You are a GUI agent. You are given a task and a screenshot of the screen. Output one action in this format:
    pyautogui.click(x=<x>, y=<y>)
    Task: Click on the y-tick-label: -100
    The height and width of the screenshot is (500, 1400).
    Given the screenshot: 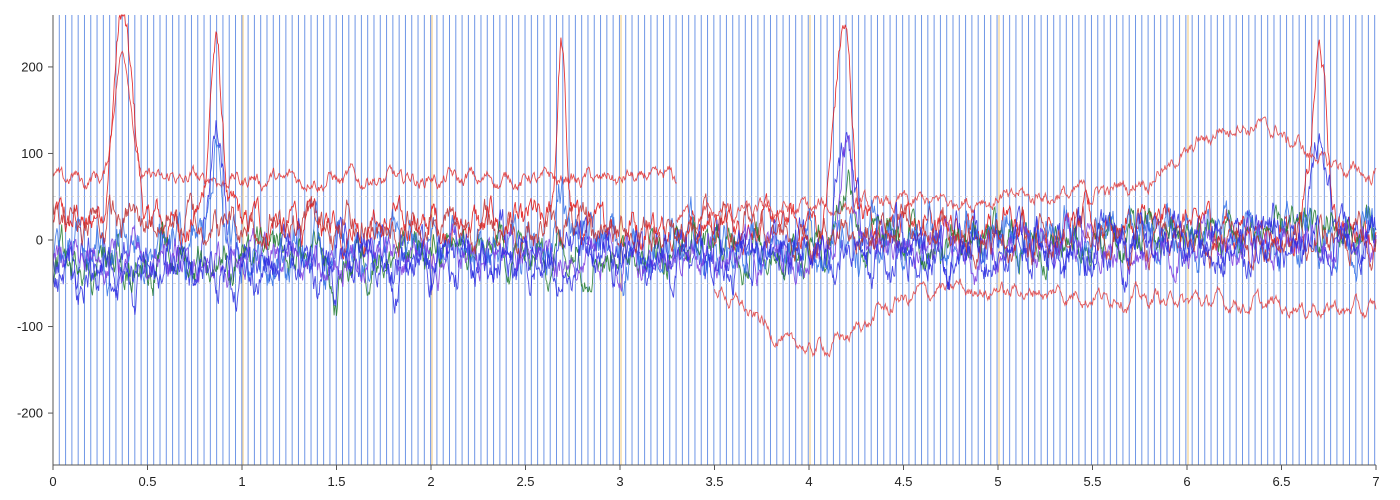 What is the action you would take?
    pyautogui.click(x=30, y=326)
    